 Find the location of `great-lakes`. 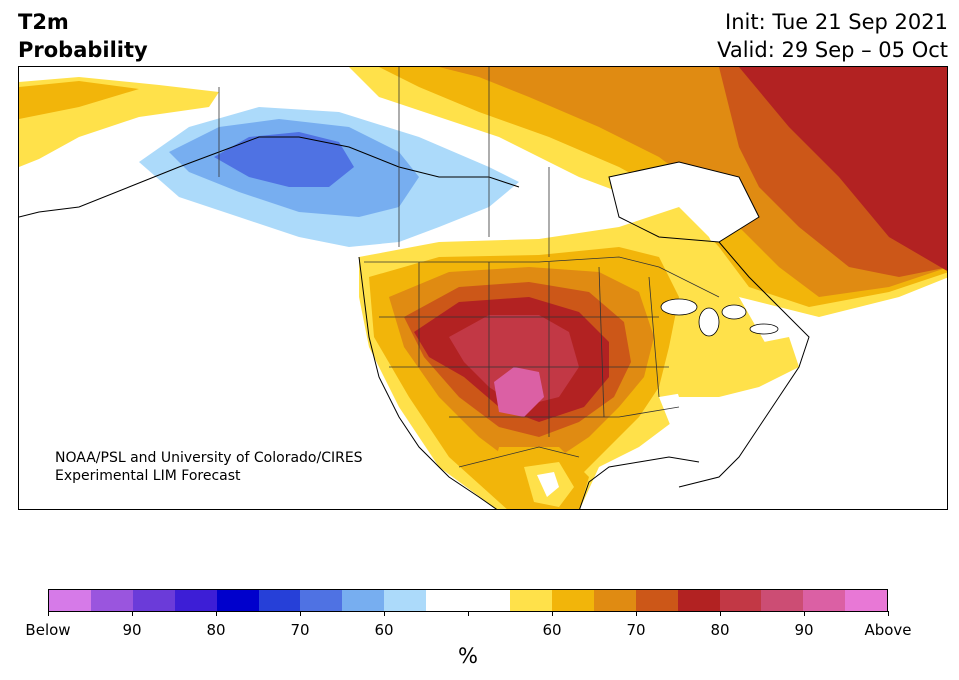

great-lakes is located at coordinates (719, 317).